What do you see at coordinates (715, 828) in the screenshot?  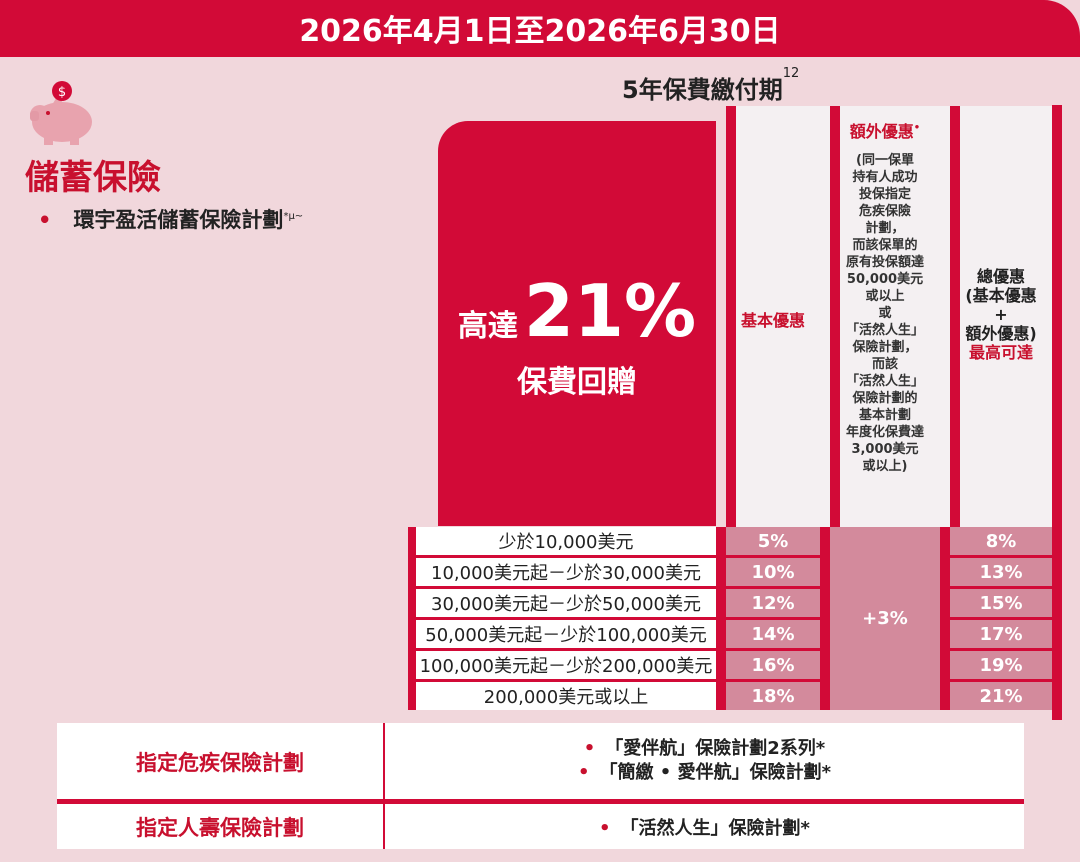 I see `plan-item: 「活然人生」保險計劃*` at bounding box center [715, 828].